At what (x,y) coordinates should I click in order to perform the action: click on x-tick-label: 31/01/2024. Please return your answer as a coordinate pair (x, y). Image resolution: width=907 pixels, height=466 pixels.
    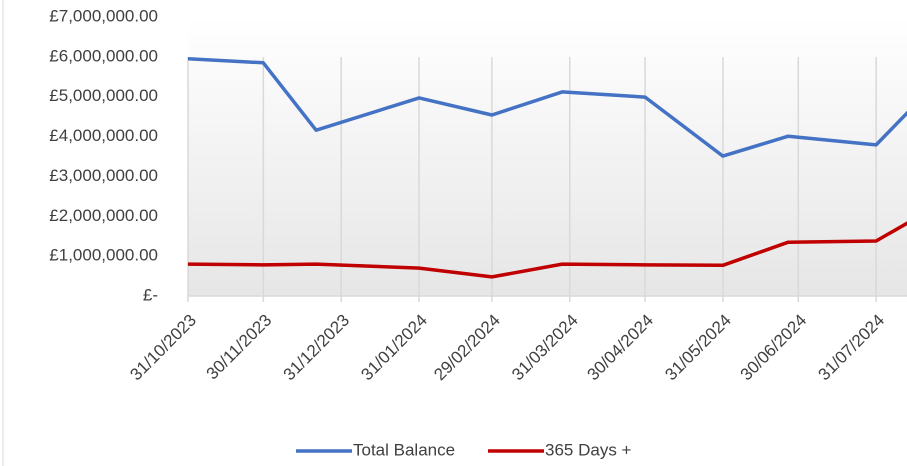
    Looking at the image, I should click on (394, 348).